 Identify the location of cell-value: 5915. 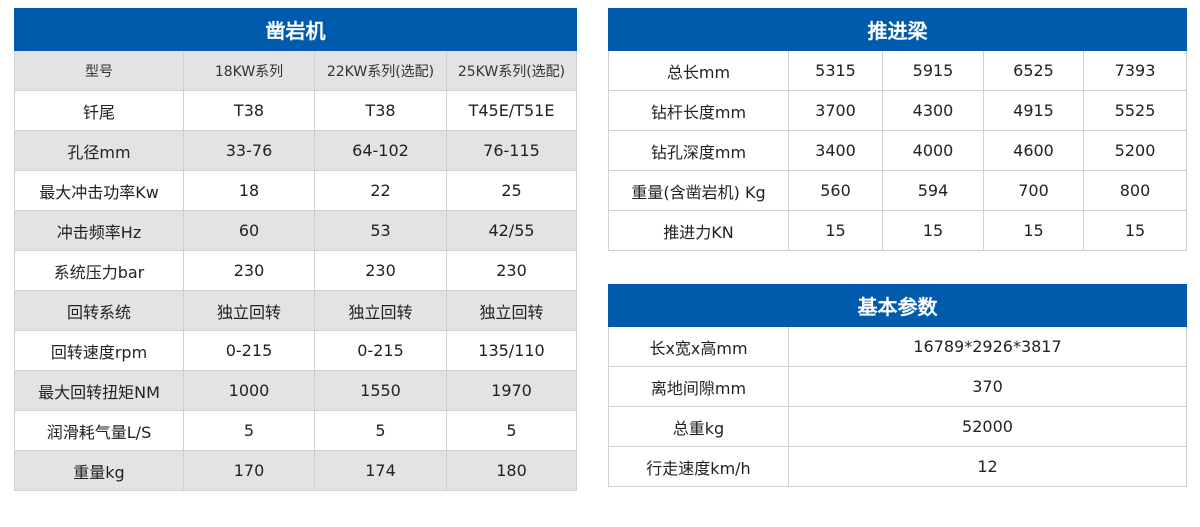
(933, 70).